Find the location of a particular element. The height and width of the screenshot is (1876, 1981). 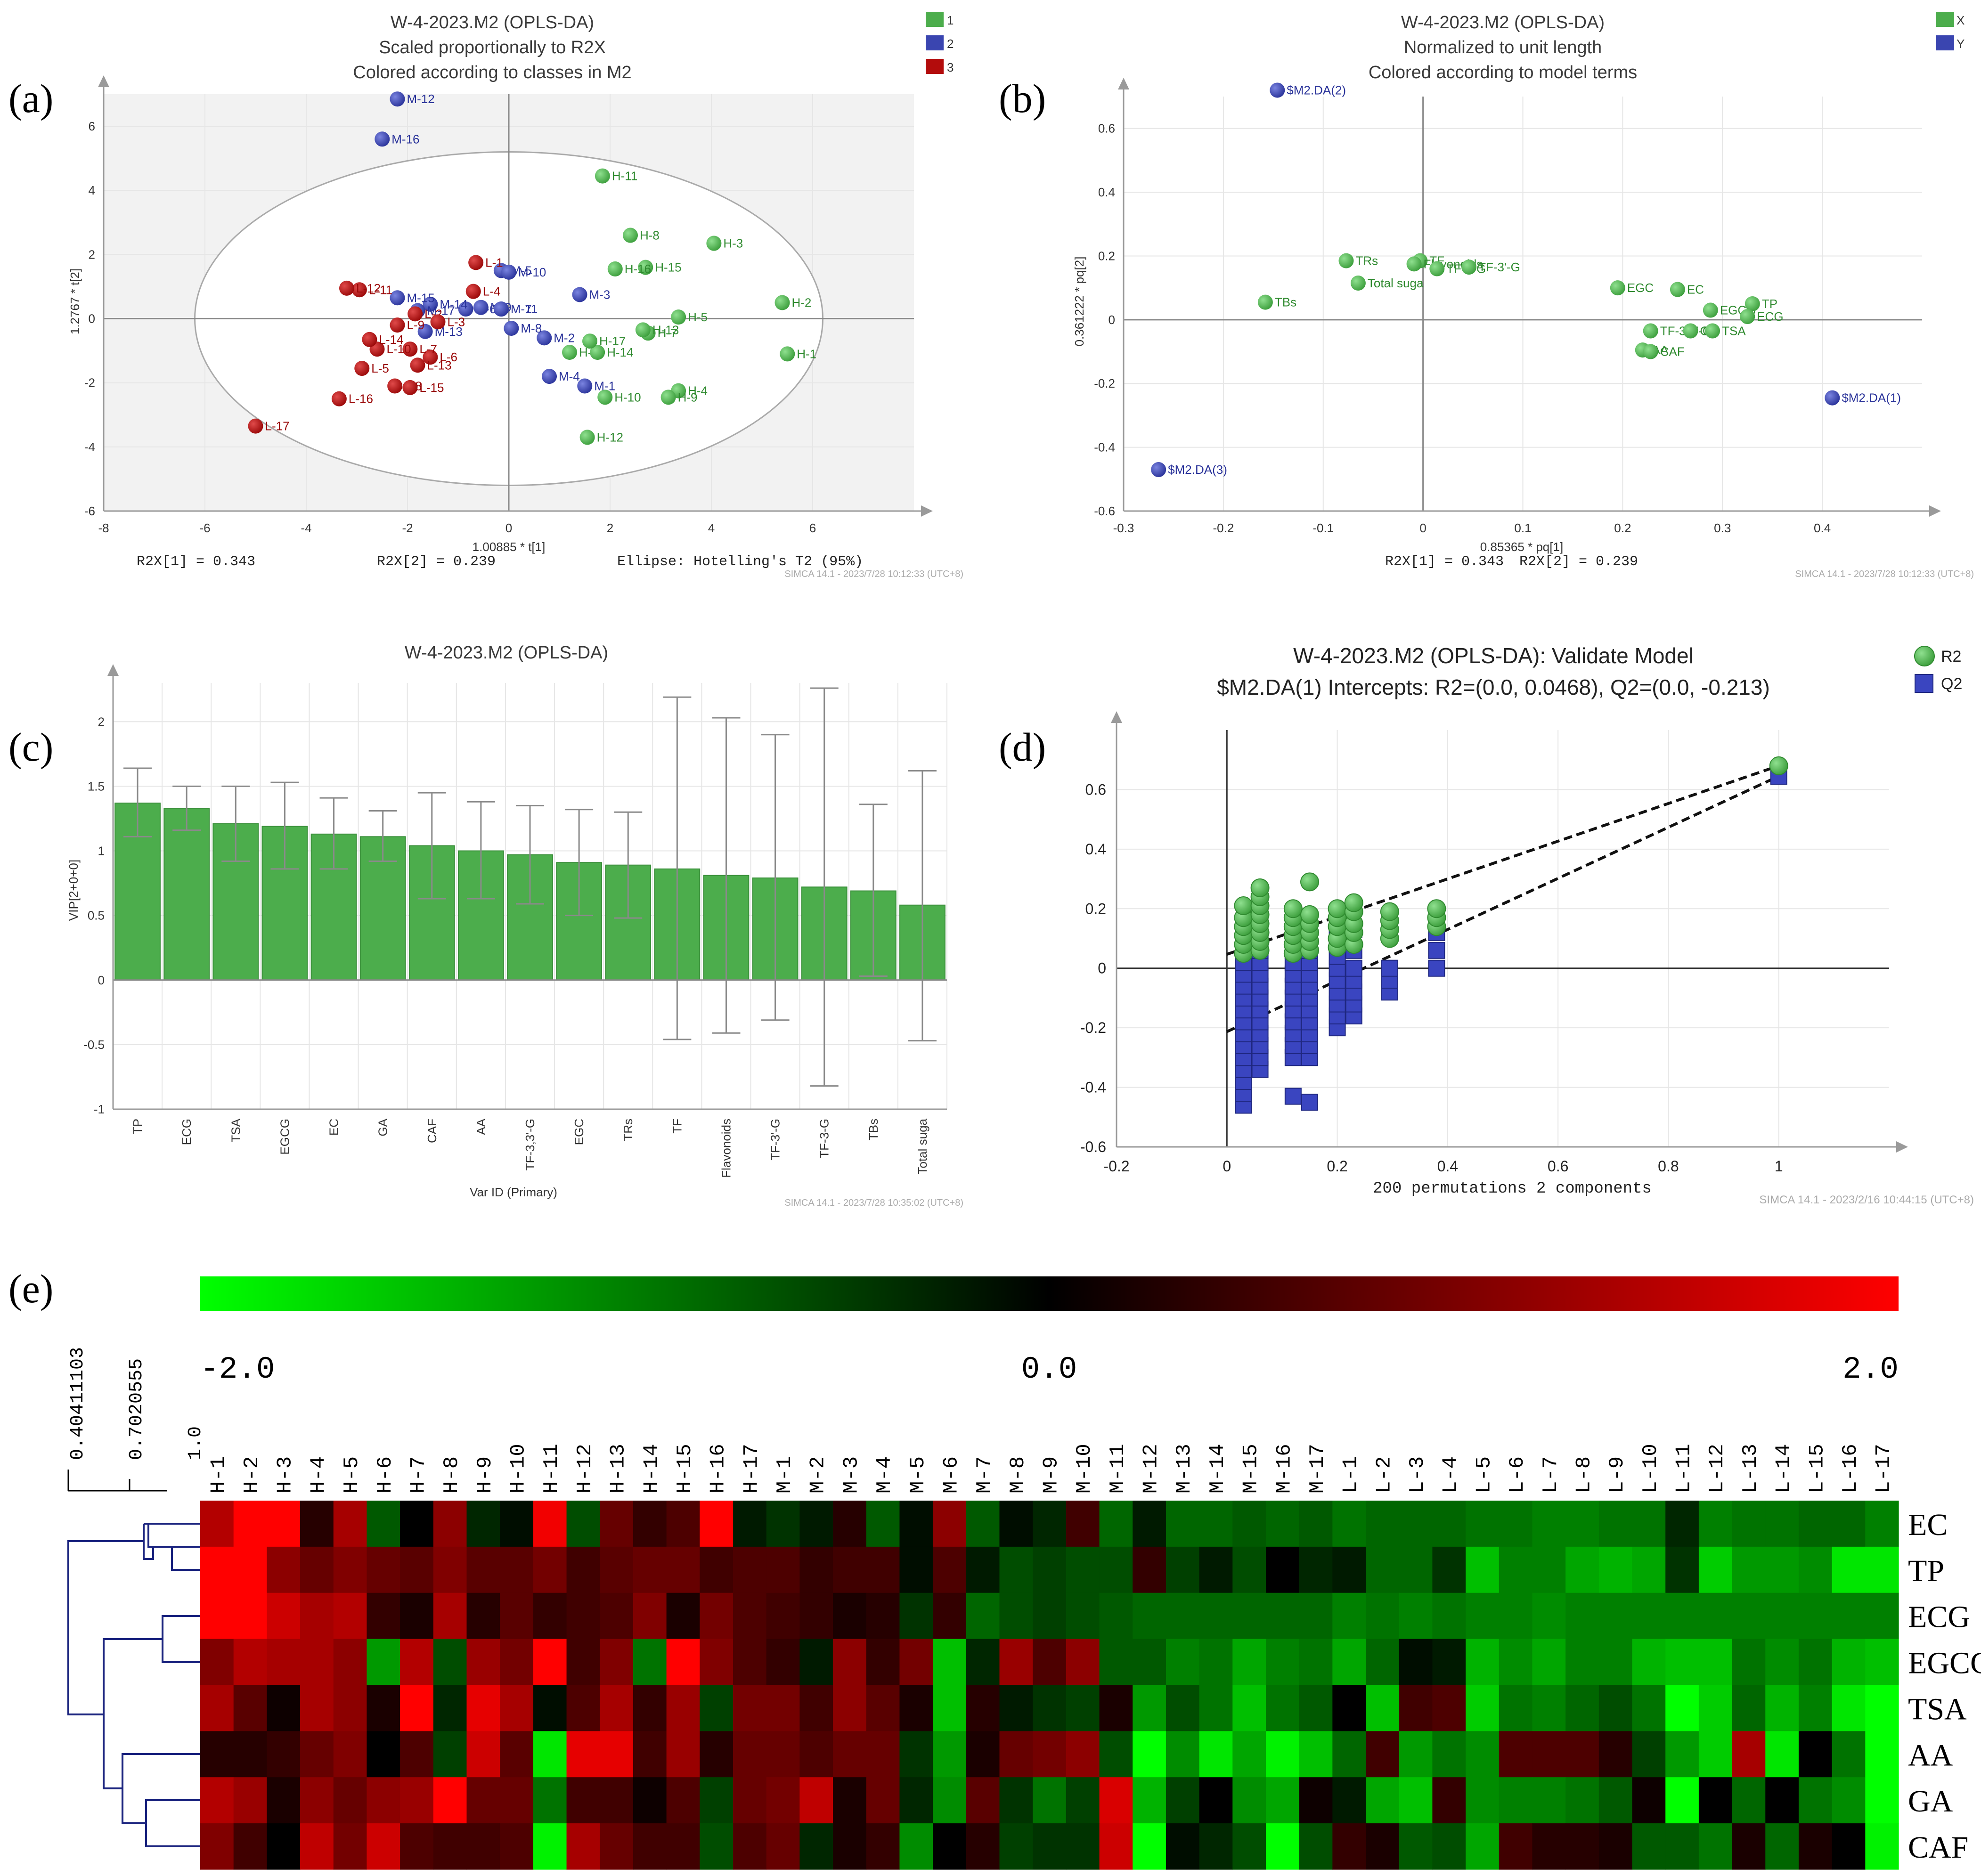

chart-b-footer-2: R2X[2] = 0.239 is located at coordinates (1578, 562).